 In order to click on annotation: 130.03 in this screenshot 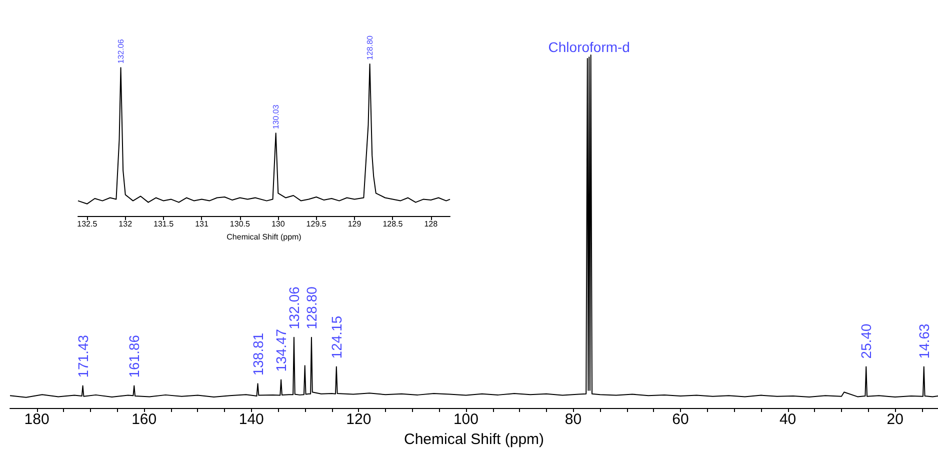, I will do `click(275, 117)`.